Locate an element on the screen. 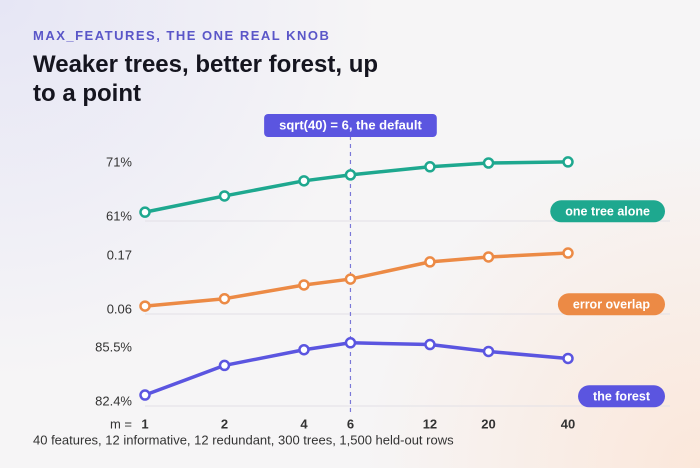 This screenshot has width=700, height=468. legend-item: error overlap is located at coordinates (611, 304).